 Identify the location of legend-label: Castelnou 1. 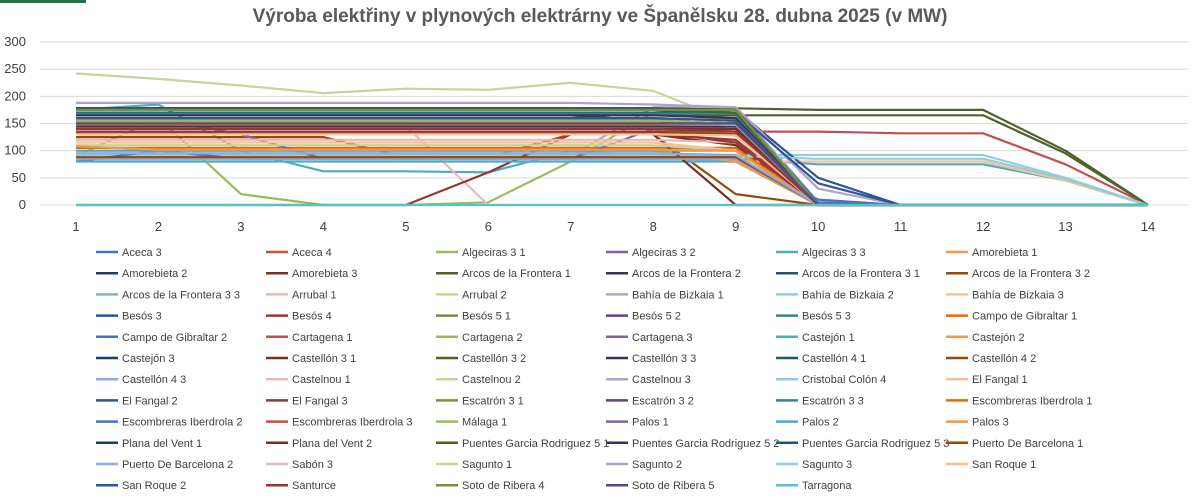
(321, 380).